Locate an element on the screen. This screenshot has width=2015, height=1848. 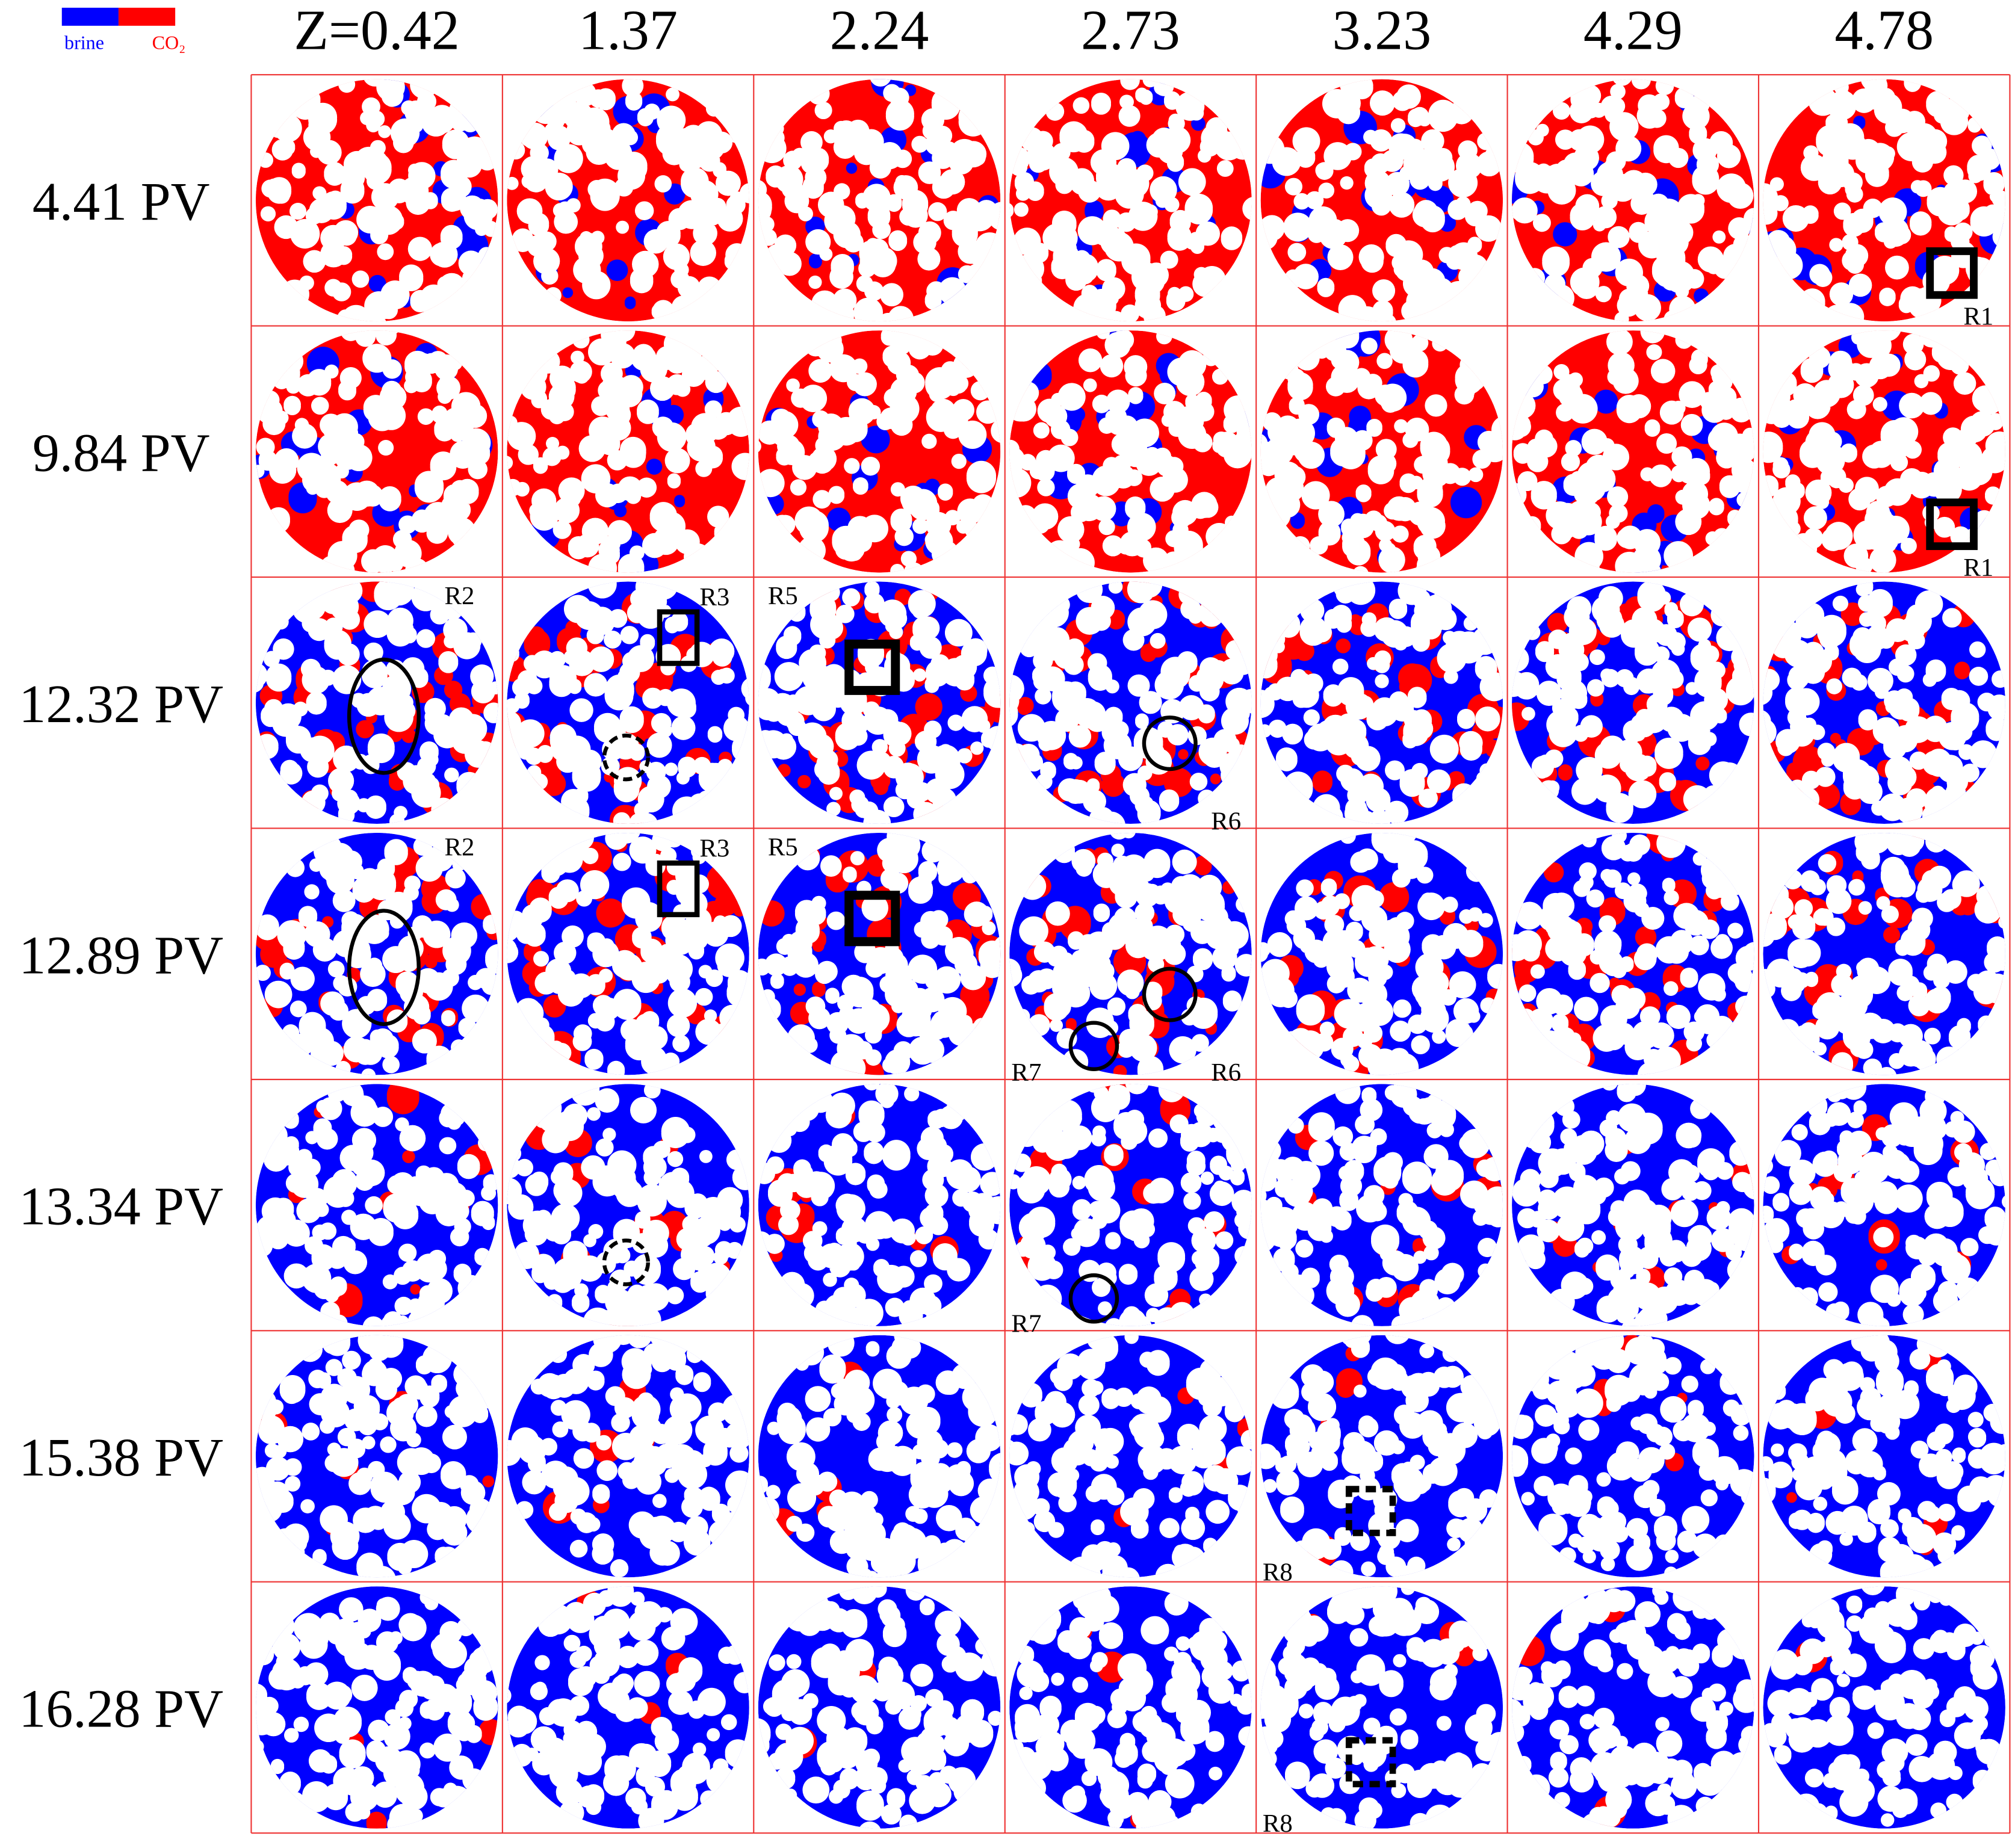
row-label: 13.34 PV is located at coordinates (121, 1207).